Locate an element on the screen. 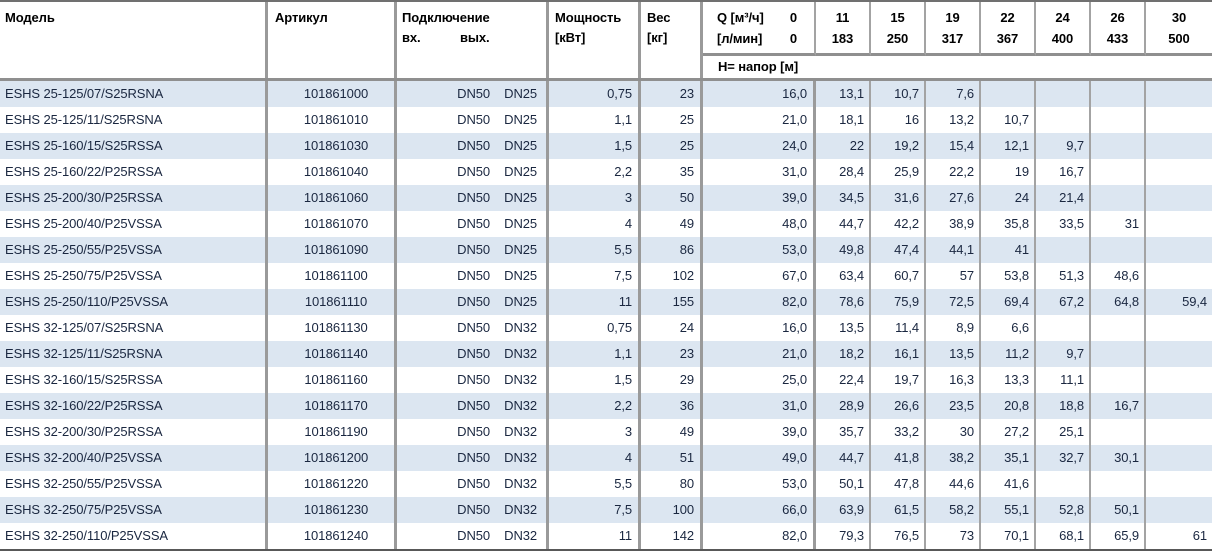 This screenshot has height=557, width=1212. power-cell: 7,5 is located at coordinates (595, 276).